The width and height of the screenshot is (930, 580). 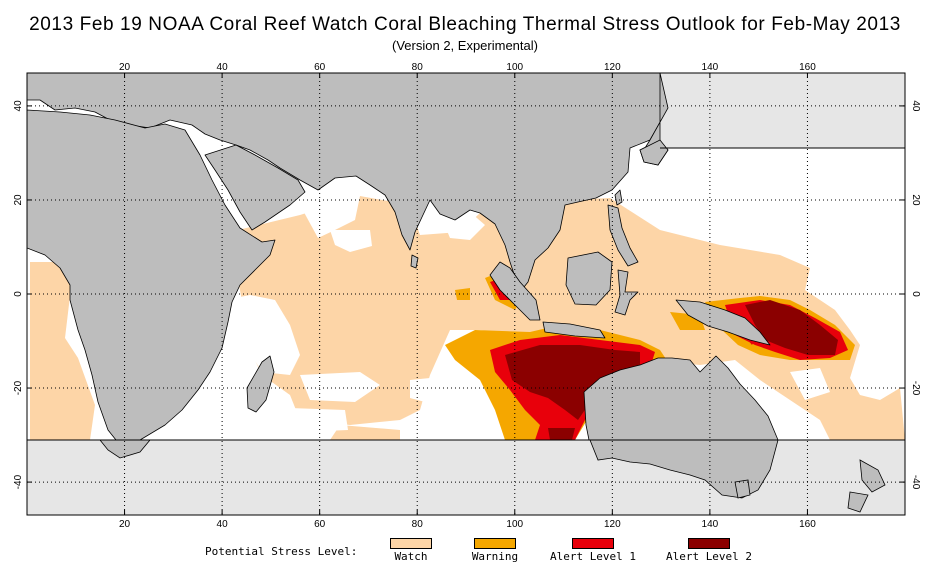 I want to click on x-tick-label-bottom: 100, so click(x=514, y=524).